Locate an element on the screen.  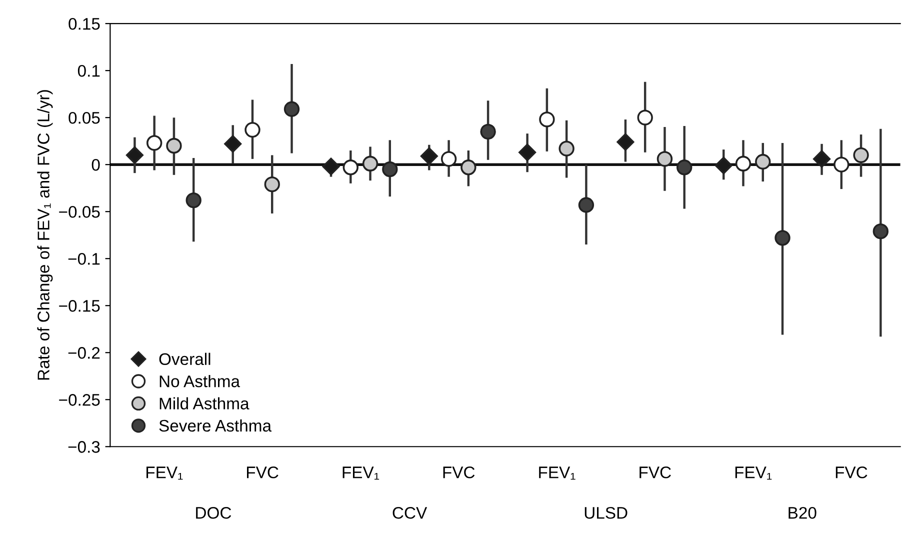
y-tick-label: 0.15 is located at coordinates (84, 24).